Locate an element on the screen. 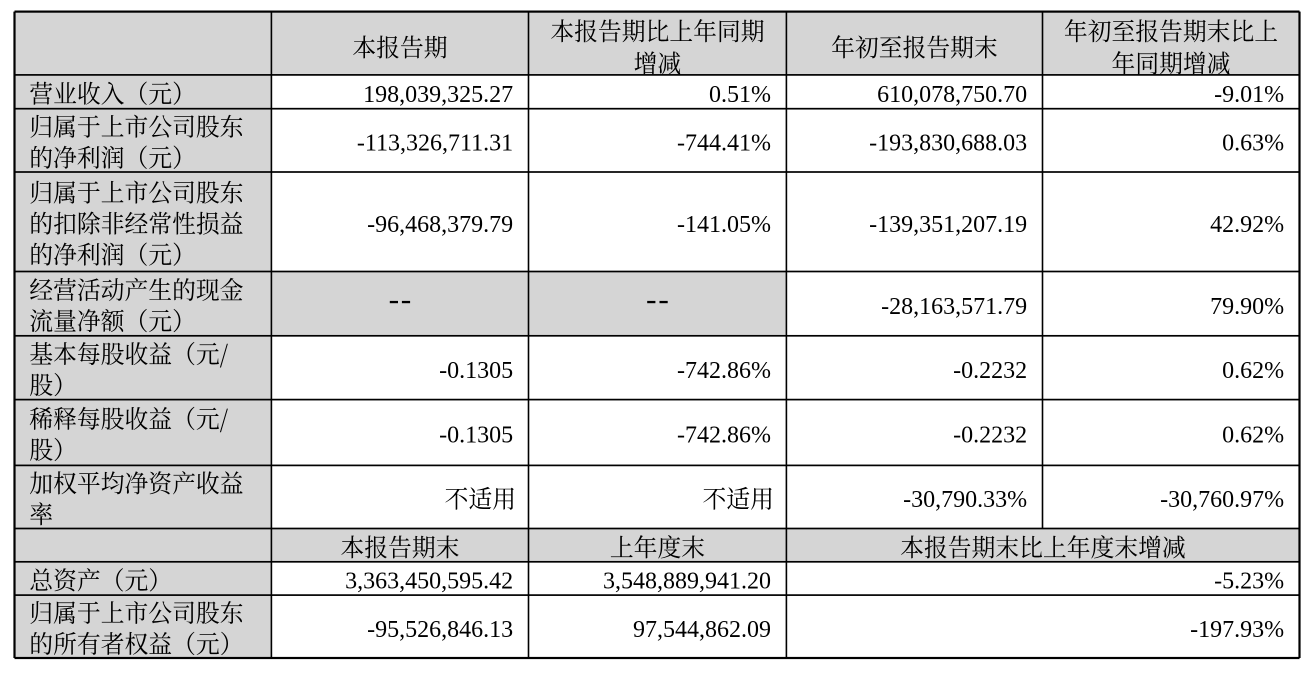  svg-text: -113,326,711.31 is located at coordinates (435, 144).